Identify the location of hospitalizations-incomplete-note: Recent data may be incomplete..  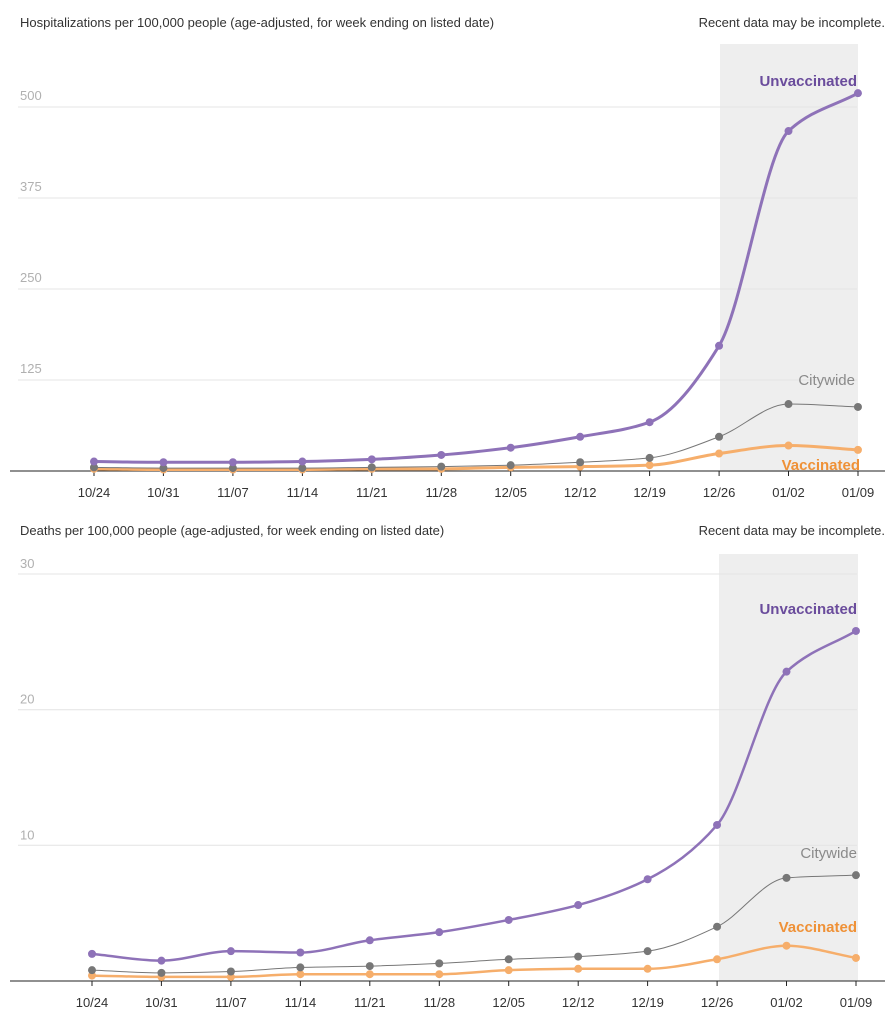
(792, 22).